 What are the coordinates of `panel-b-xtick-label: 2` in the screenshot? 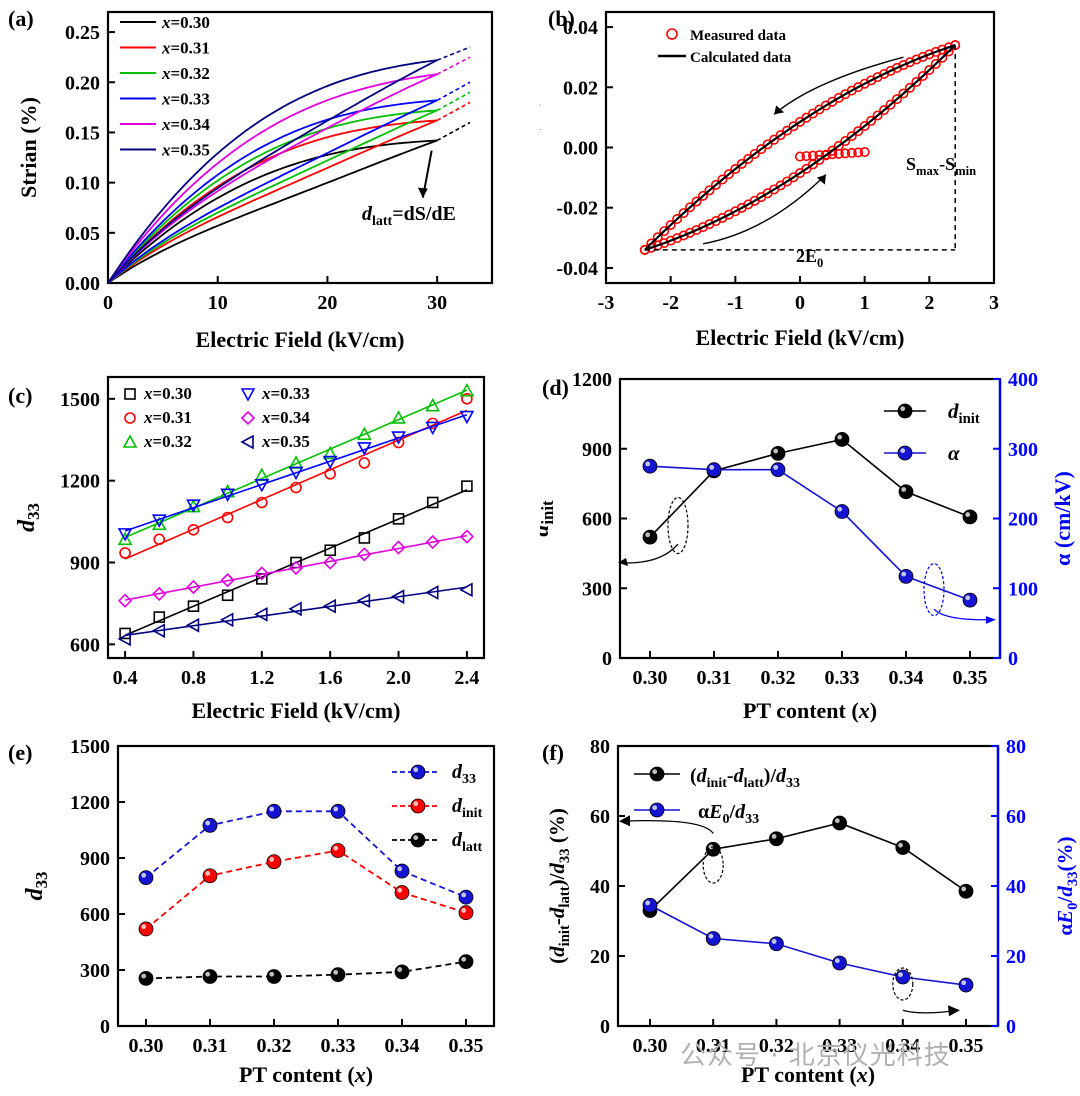 It's located at (929, 303).